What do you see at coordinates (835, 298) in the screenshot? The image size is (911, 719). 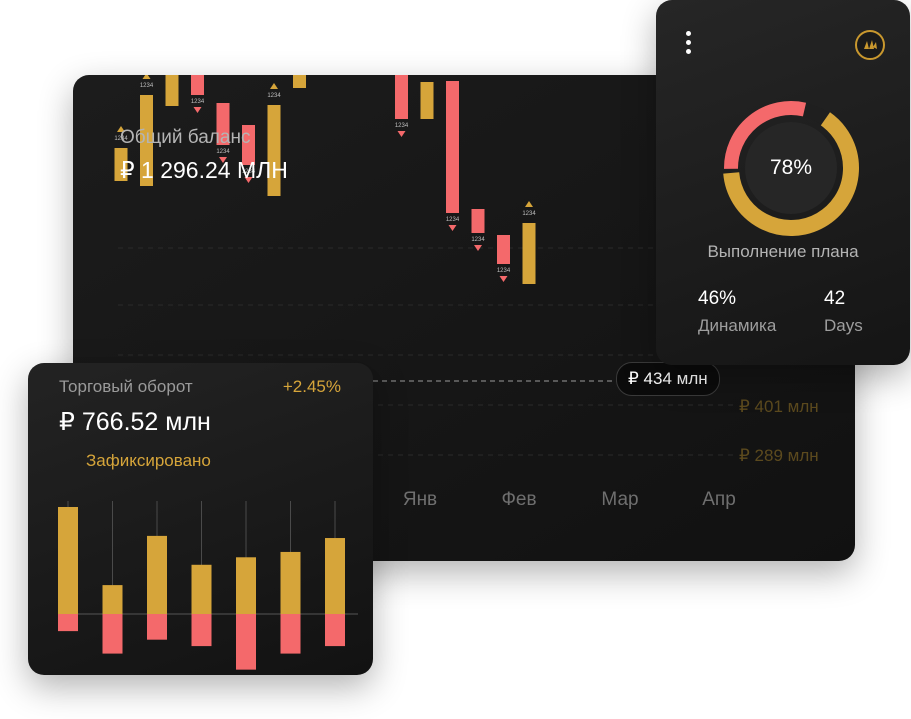 I see `stat-value: 42` at bounding box center [835, 298].